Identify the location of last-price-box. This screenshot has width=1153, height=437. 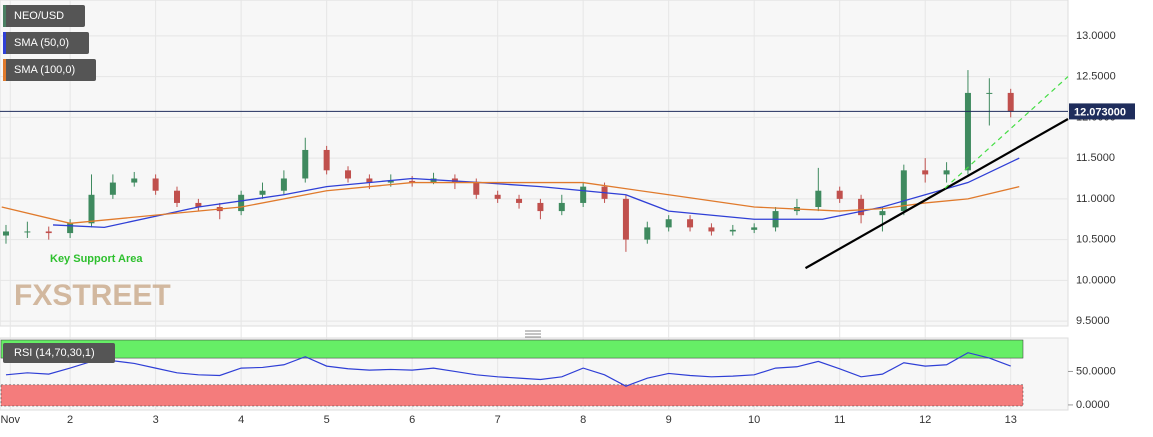
(1102, 111).